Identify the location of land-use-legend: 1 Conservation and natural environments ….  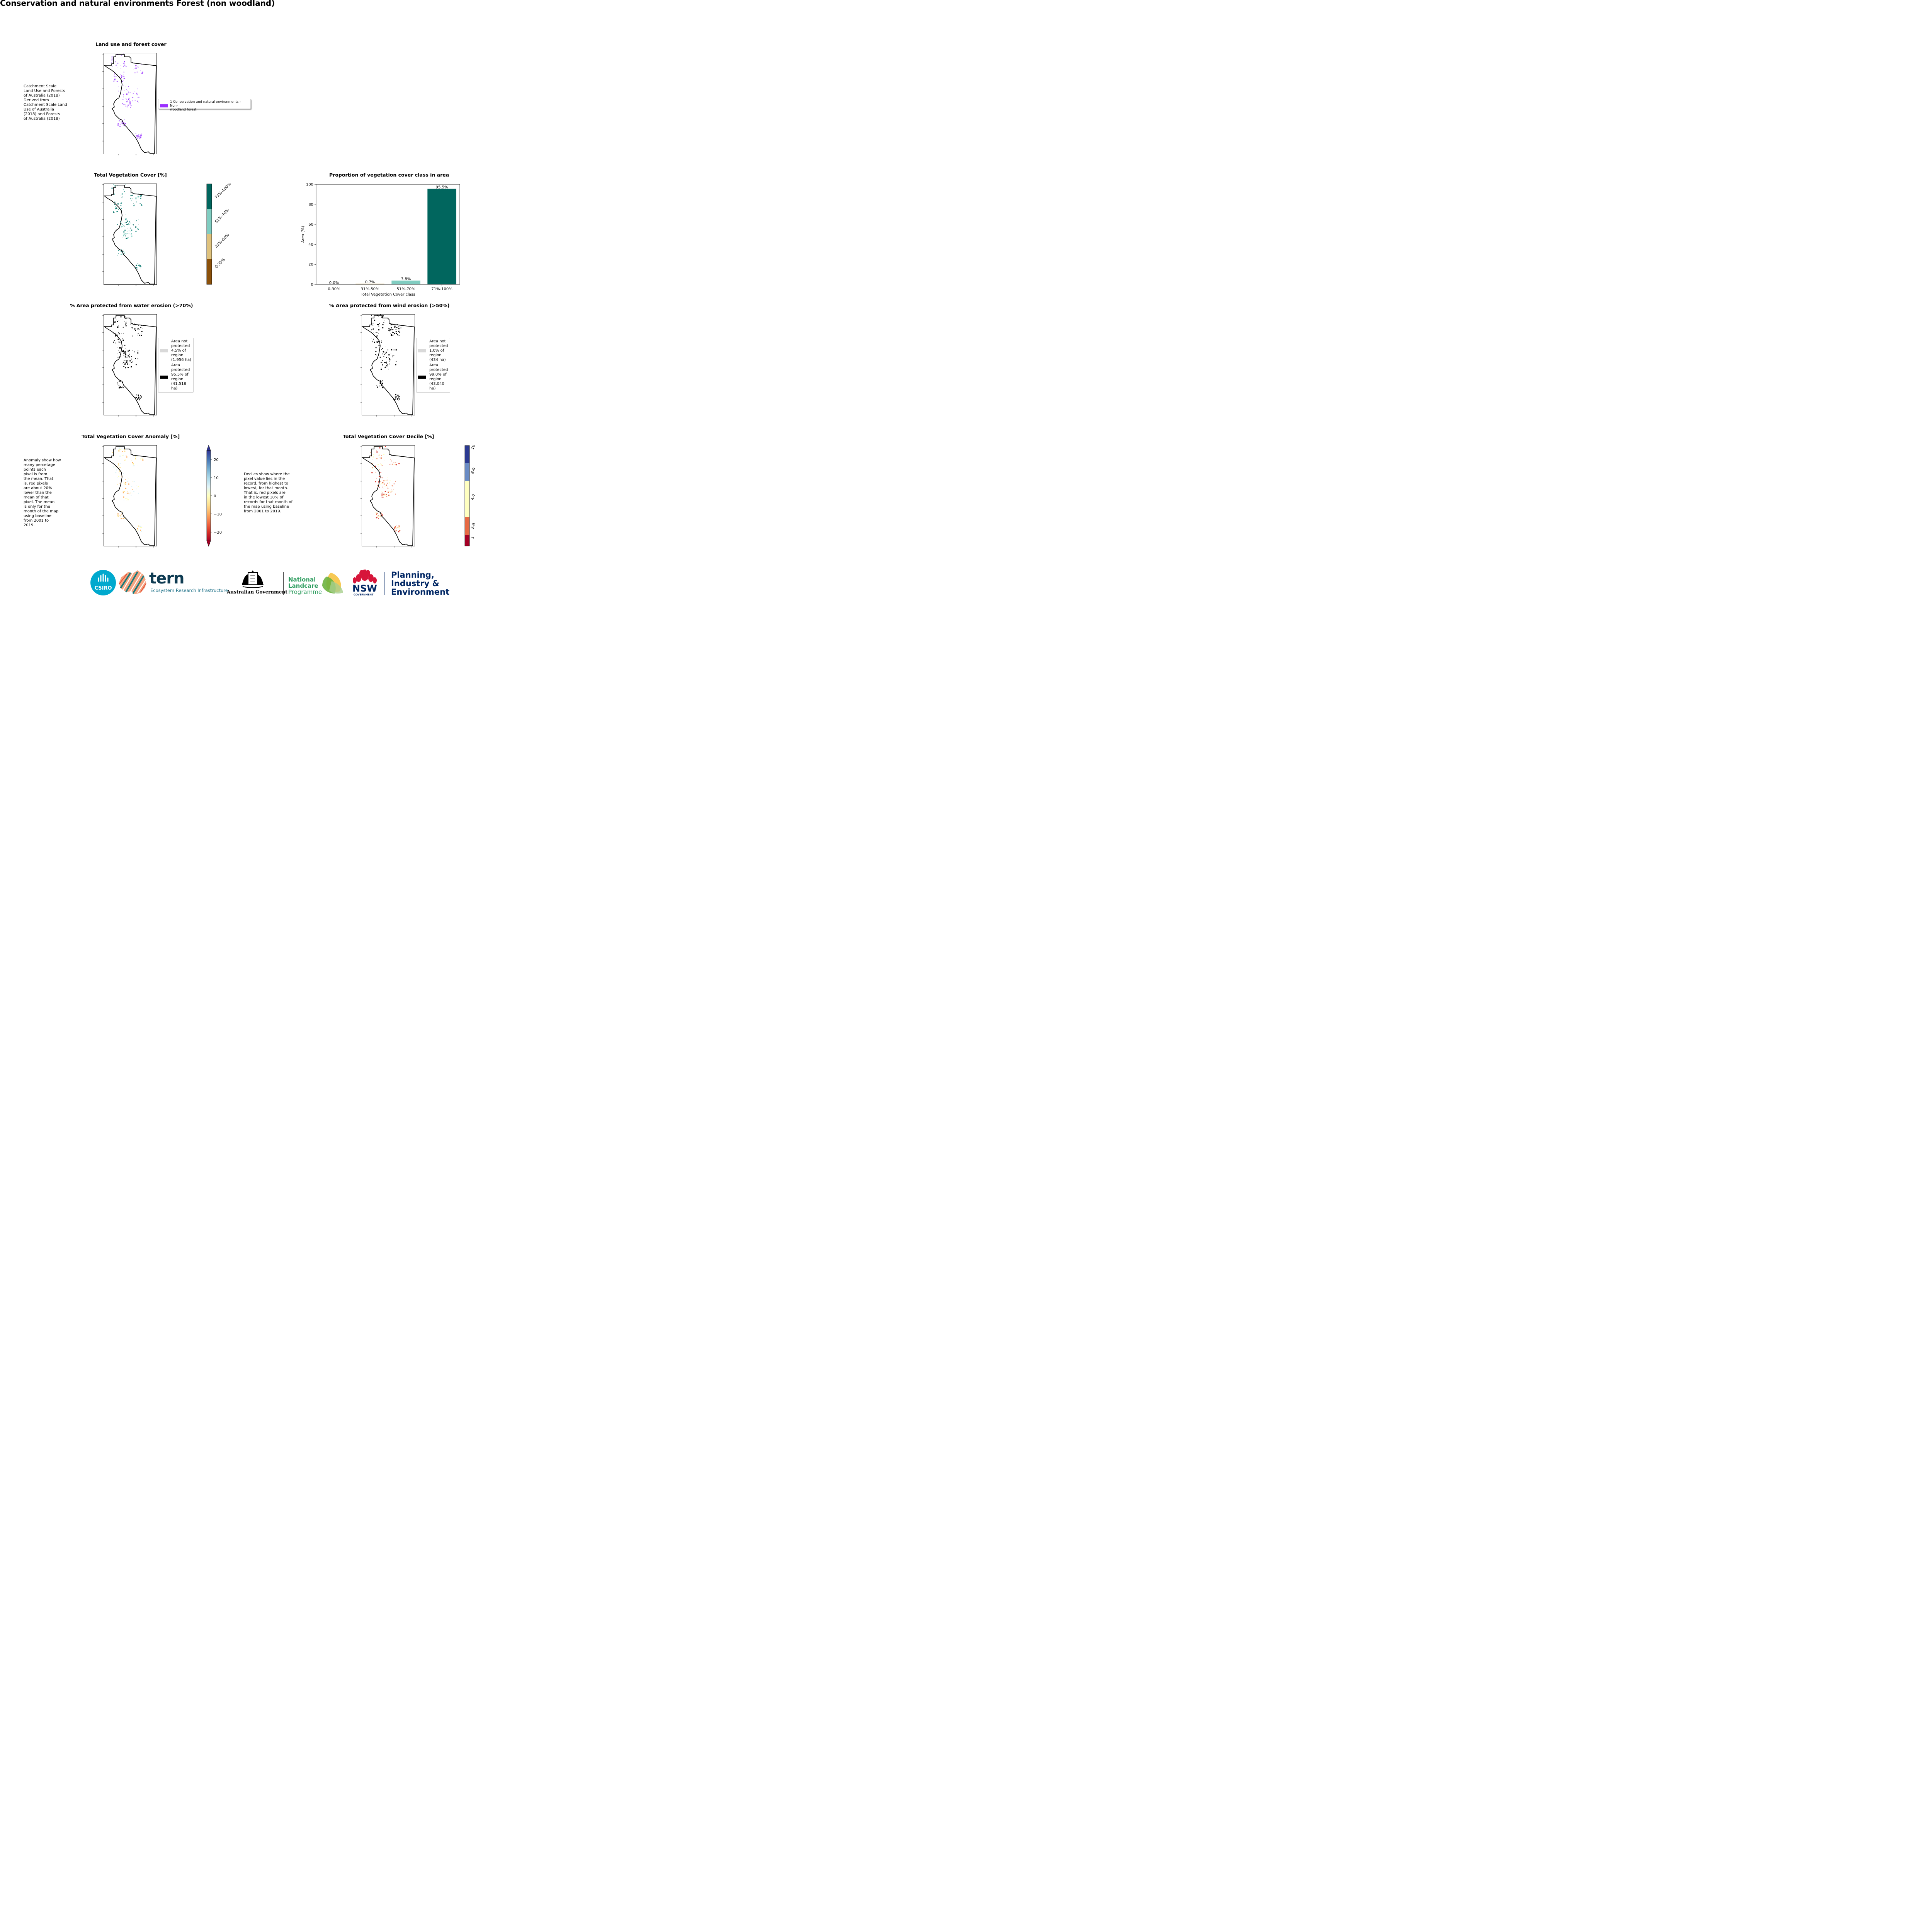
(205, 105).